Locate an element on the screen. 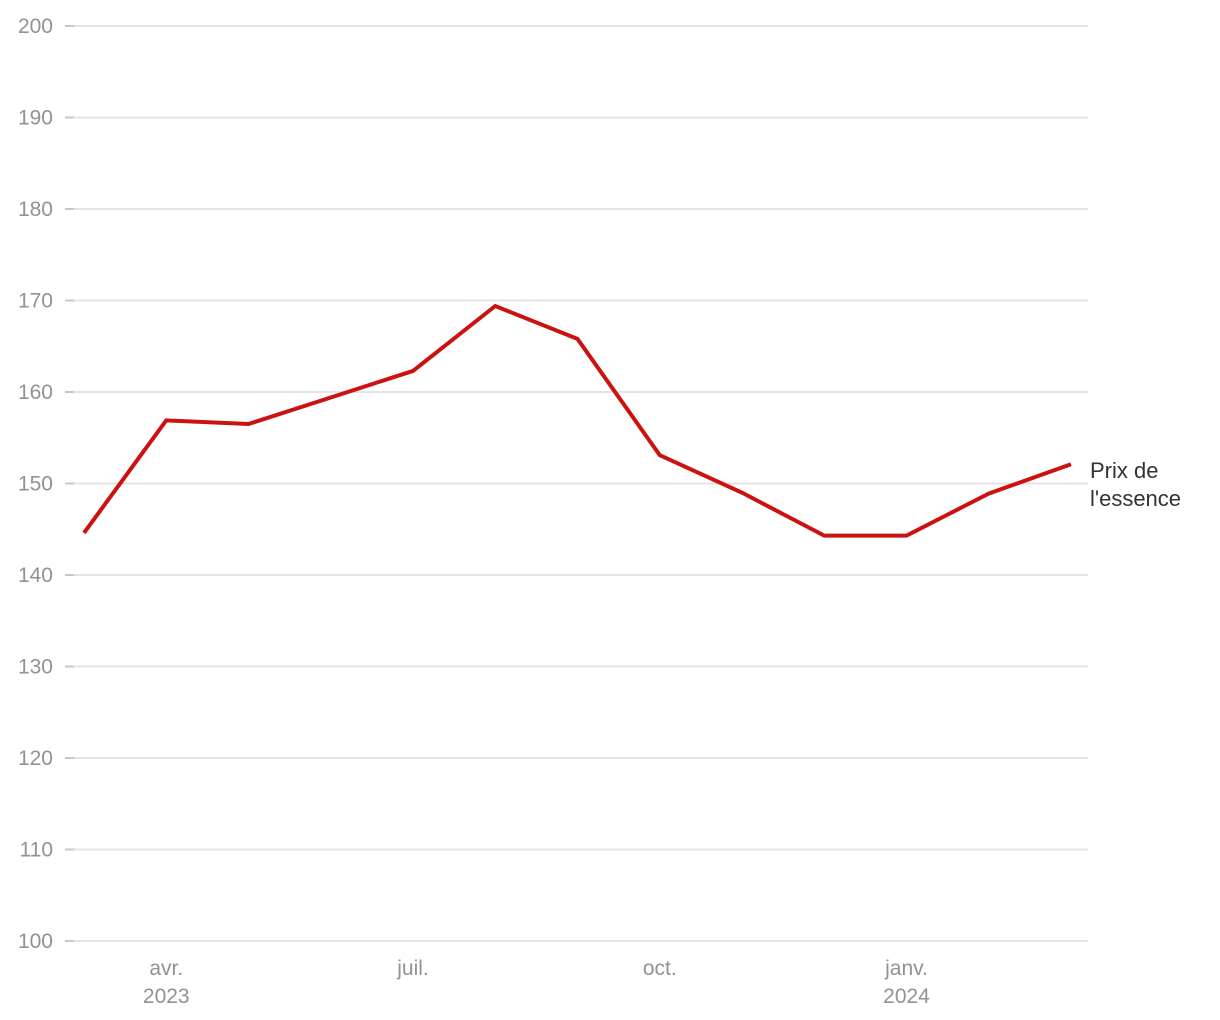 The width and height of the screenshot is (1220, 1020). y-axis-label-130: 130 is located at coordinates (35, 667).